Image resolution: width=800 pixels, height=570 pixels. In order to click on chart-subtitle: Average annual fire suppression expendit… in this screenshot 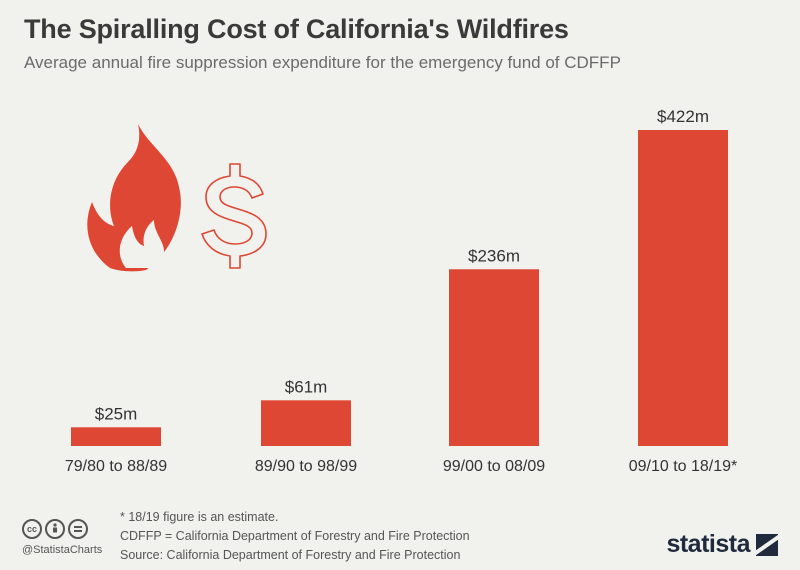, I will do `click(322, 62)`.